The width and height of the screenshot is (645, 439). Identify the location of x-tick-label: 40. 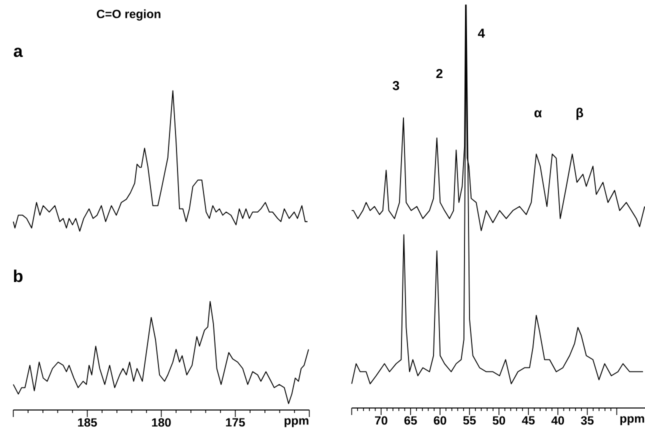
(557, 420).